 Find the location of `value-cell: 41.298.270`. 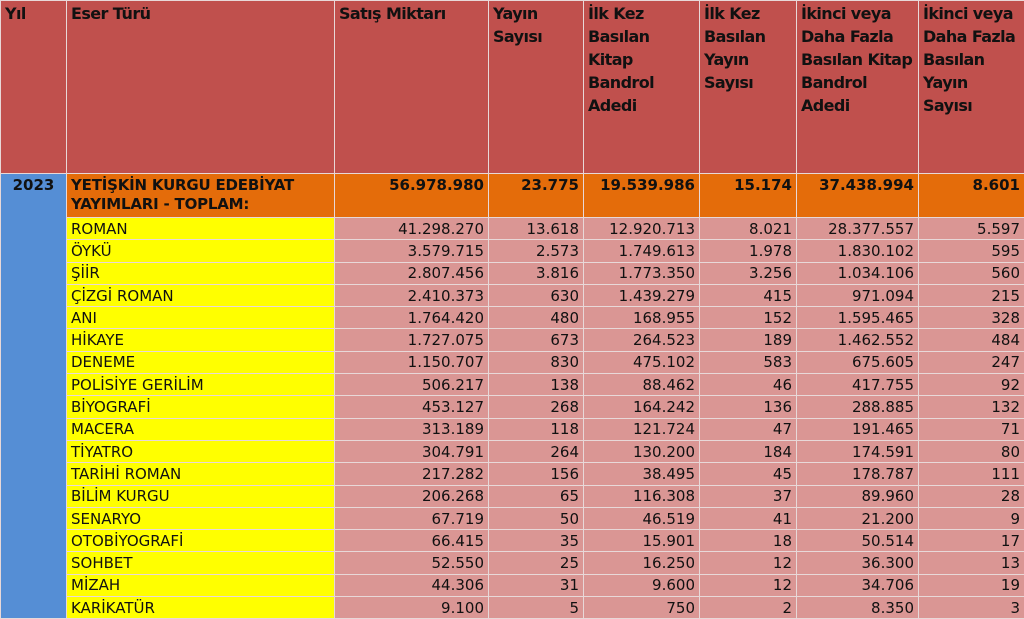

value-cell: 41.298.270 is located at coordinates (412, 229).